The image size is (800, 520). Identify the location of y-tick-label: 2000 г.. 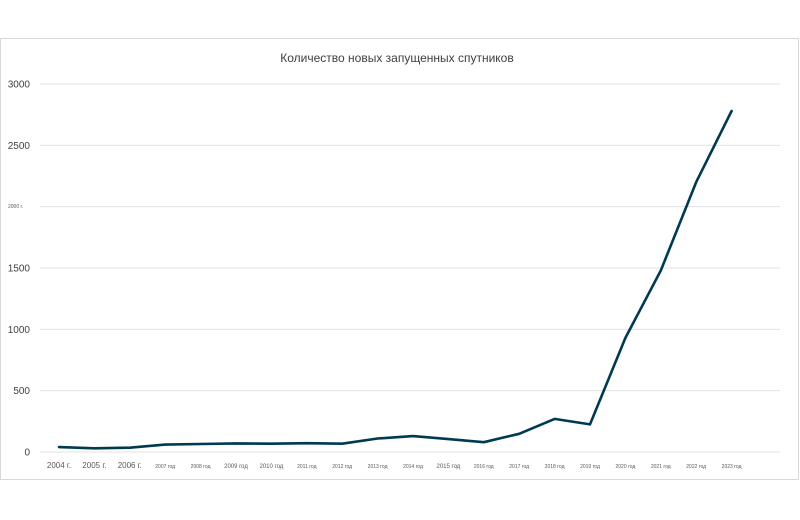
(15, 207).